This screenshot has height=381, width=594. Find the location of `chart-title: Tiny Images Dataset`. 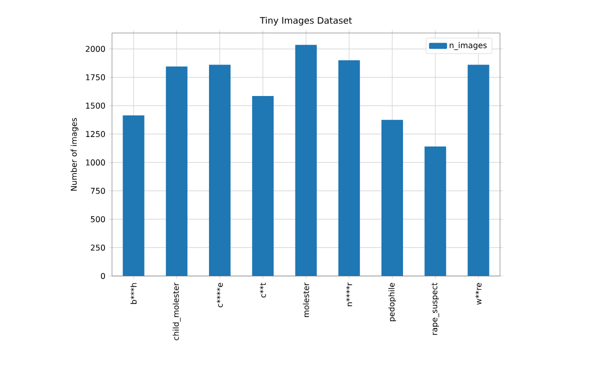

chart-title: Tiny Images Dataset is located at coordinates (306, 21).